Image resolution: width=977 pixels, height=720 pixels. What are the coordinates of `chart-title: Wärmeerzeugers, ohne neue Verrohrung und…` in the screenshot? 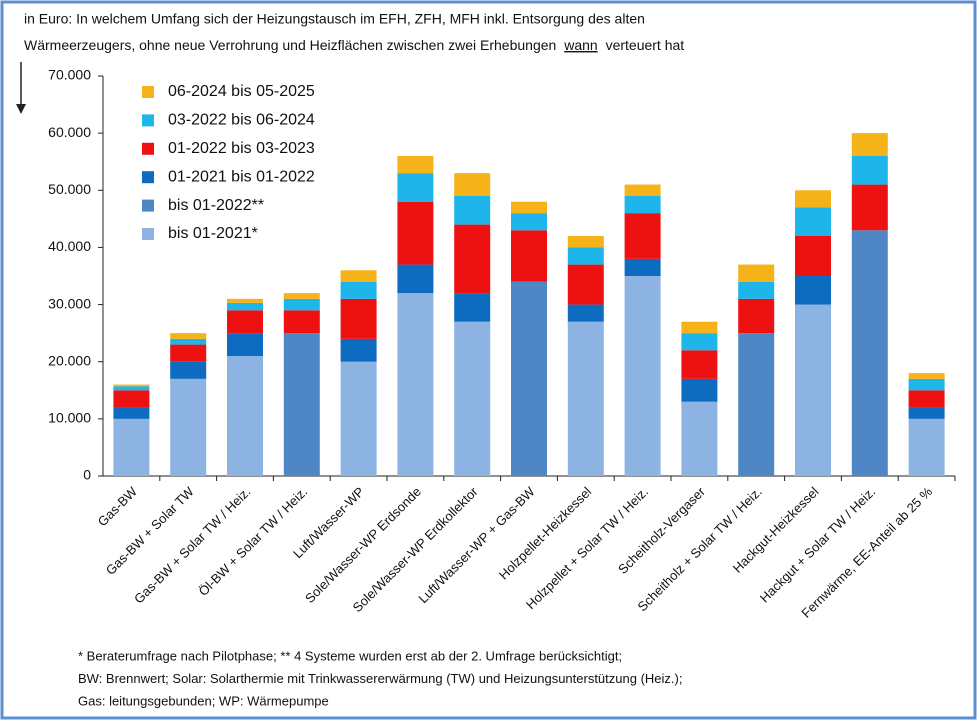 It's located at (354, 45).